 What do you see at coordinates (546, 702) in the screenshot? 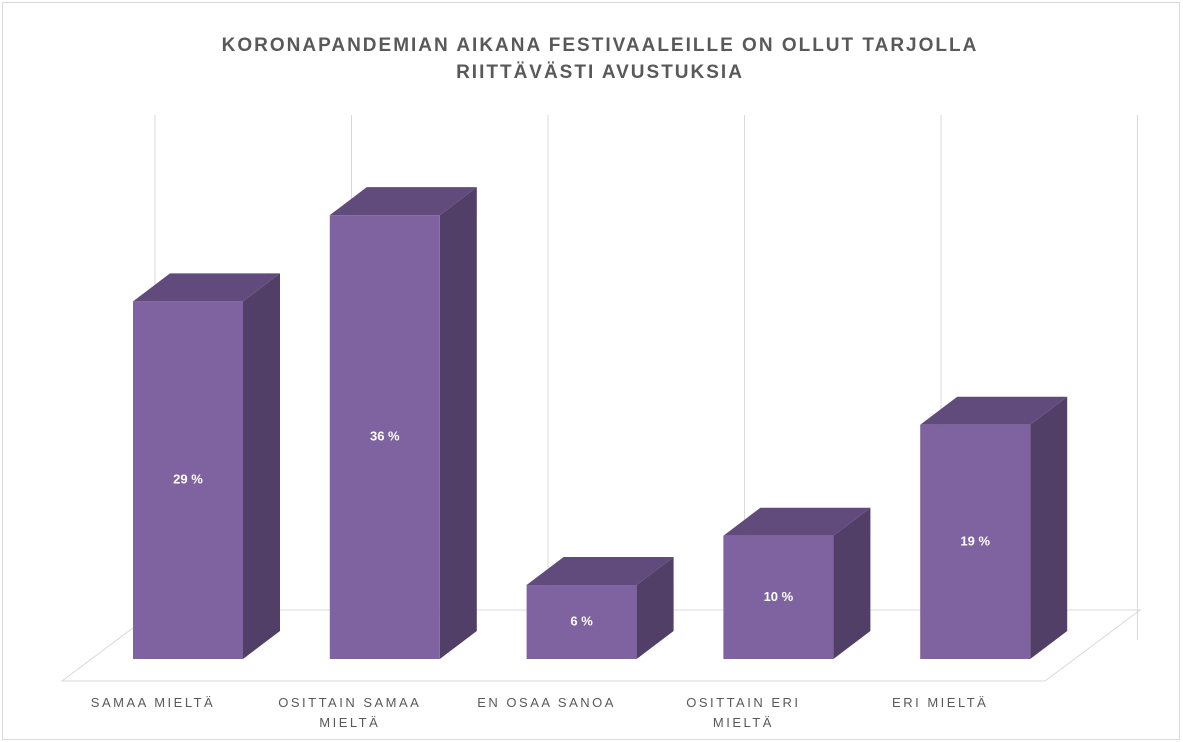
I see `x-tick-label: EN OSAA SANOA` at bounding box center [546, 702].